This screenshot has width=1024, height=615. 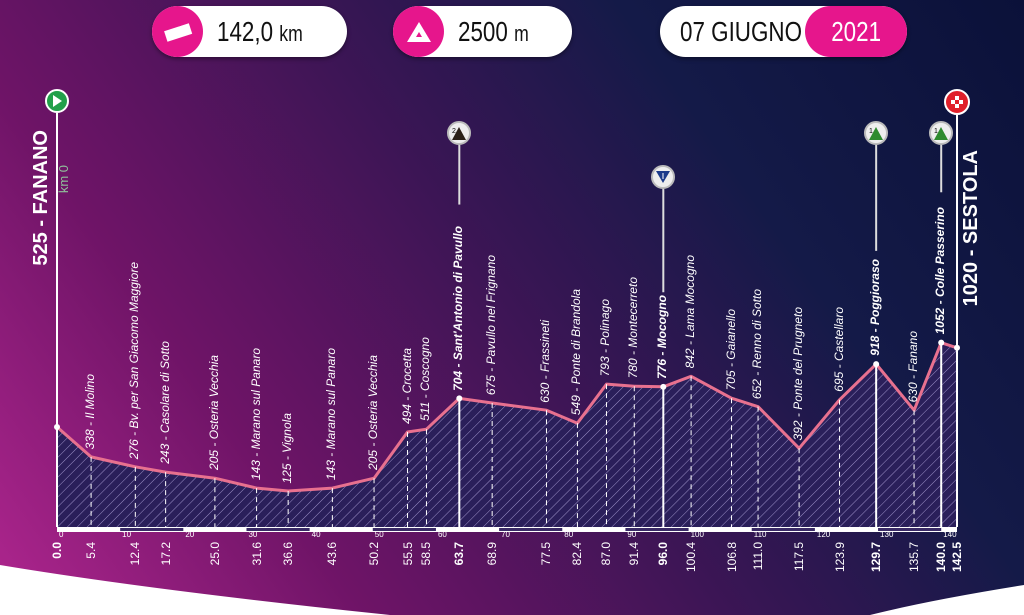 I want to click on km-label: 5.4, so click(x=91, y=550).